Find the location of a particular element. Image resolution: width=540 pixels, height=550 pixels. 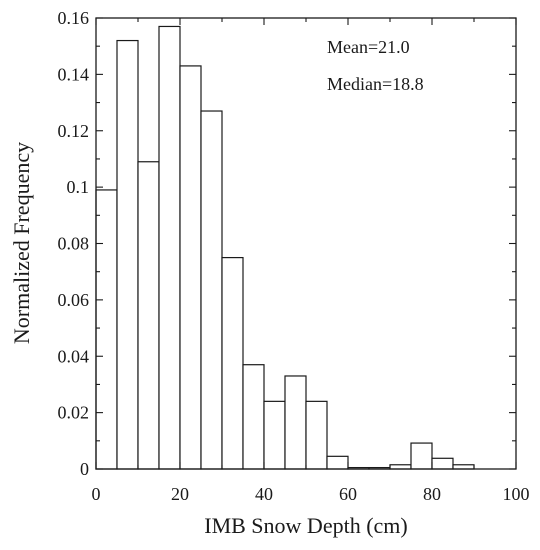

y-tick-label: 0.06 is located at coordinates (74, 300).